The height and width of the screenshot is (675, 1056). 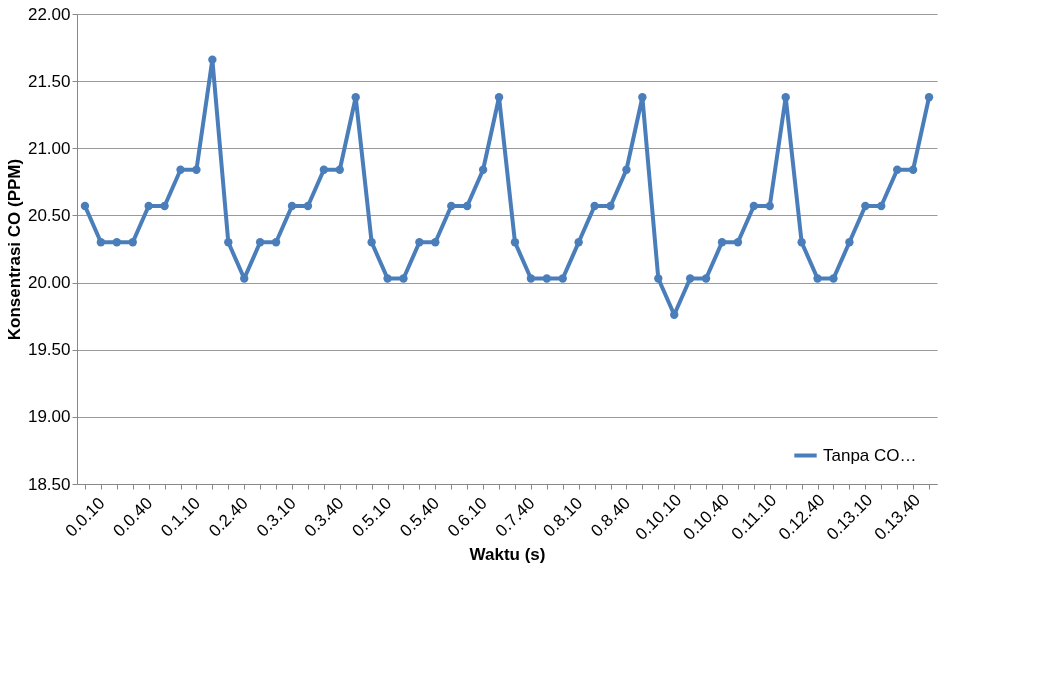 I want to click on y-tick-label: 20.00, so click(x=49, y=283).